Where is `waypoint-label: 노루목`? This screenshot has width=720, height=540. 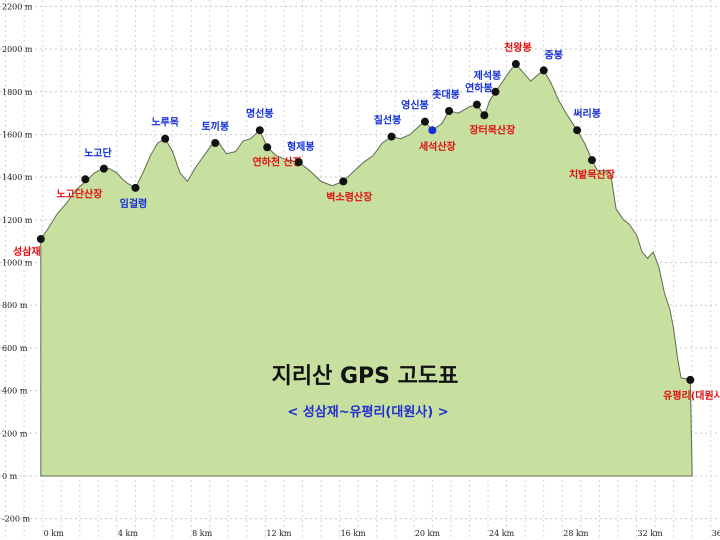
waypoint-label: 노루목 is located at coordinates (165, 123).